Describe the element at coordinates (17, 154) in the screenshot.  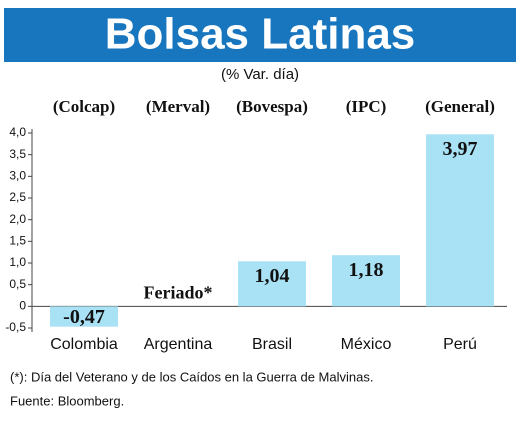
I see `y-tick-label: 3,5` at that location.